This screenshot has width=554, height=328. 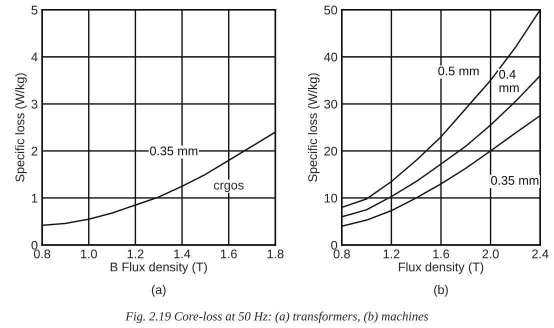 What do you see at coordinates (540, 254) in the screenshot?
I see `x-tick-label: 2.4` at bounding box center [540, 254].